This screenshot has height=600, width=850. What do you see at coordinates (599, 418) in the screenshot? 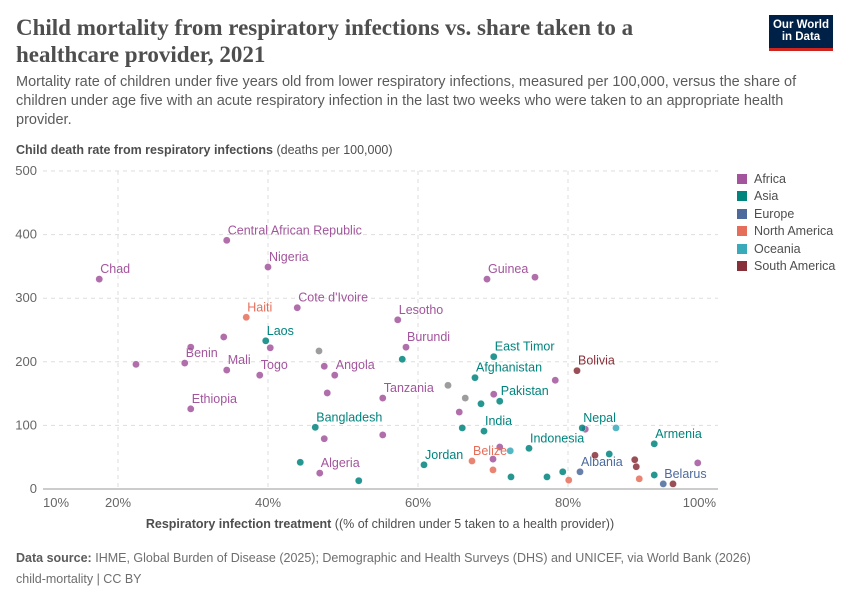
I see `point-label: Nepal` at bounding box center [599, 418].